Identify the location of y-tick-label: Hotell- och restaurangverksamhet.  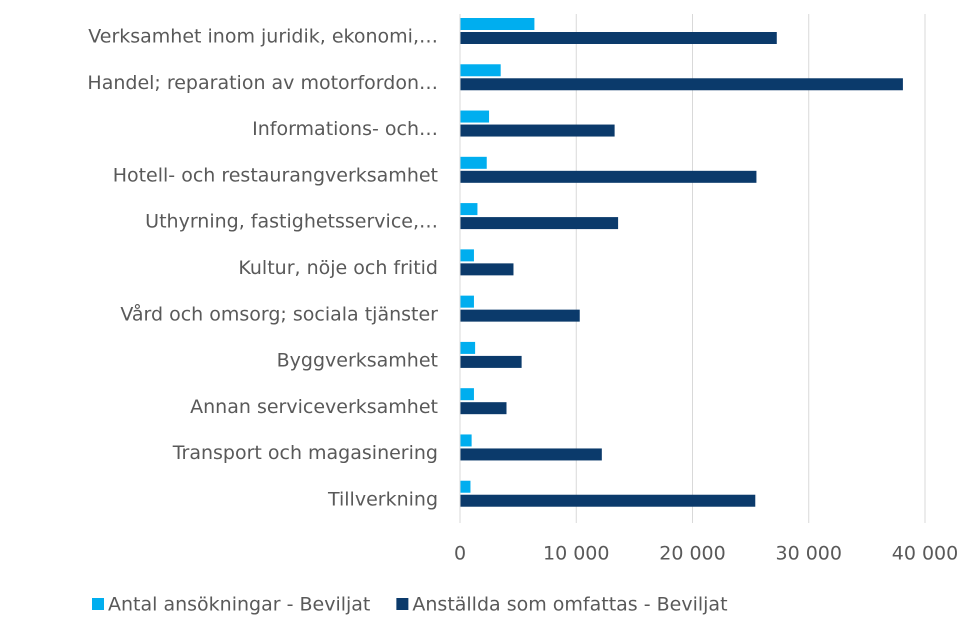
(275, 175).